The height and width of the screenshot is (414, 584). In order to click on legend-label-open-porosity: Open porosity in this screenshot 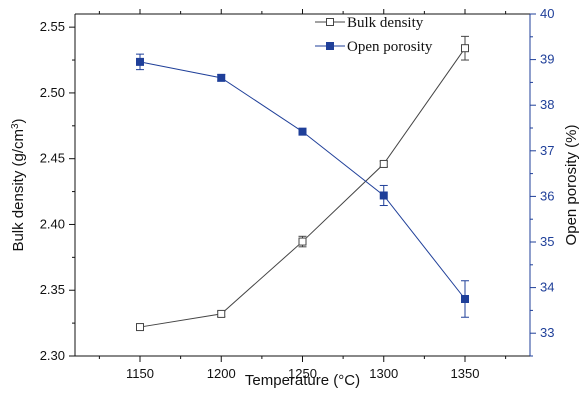, I will do `click(390, 47)`.